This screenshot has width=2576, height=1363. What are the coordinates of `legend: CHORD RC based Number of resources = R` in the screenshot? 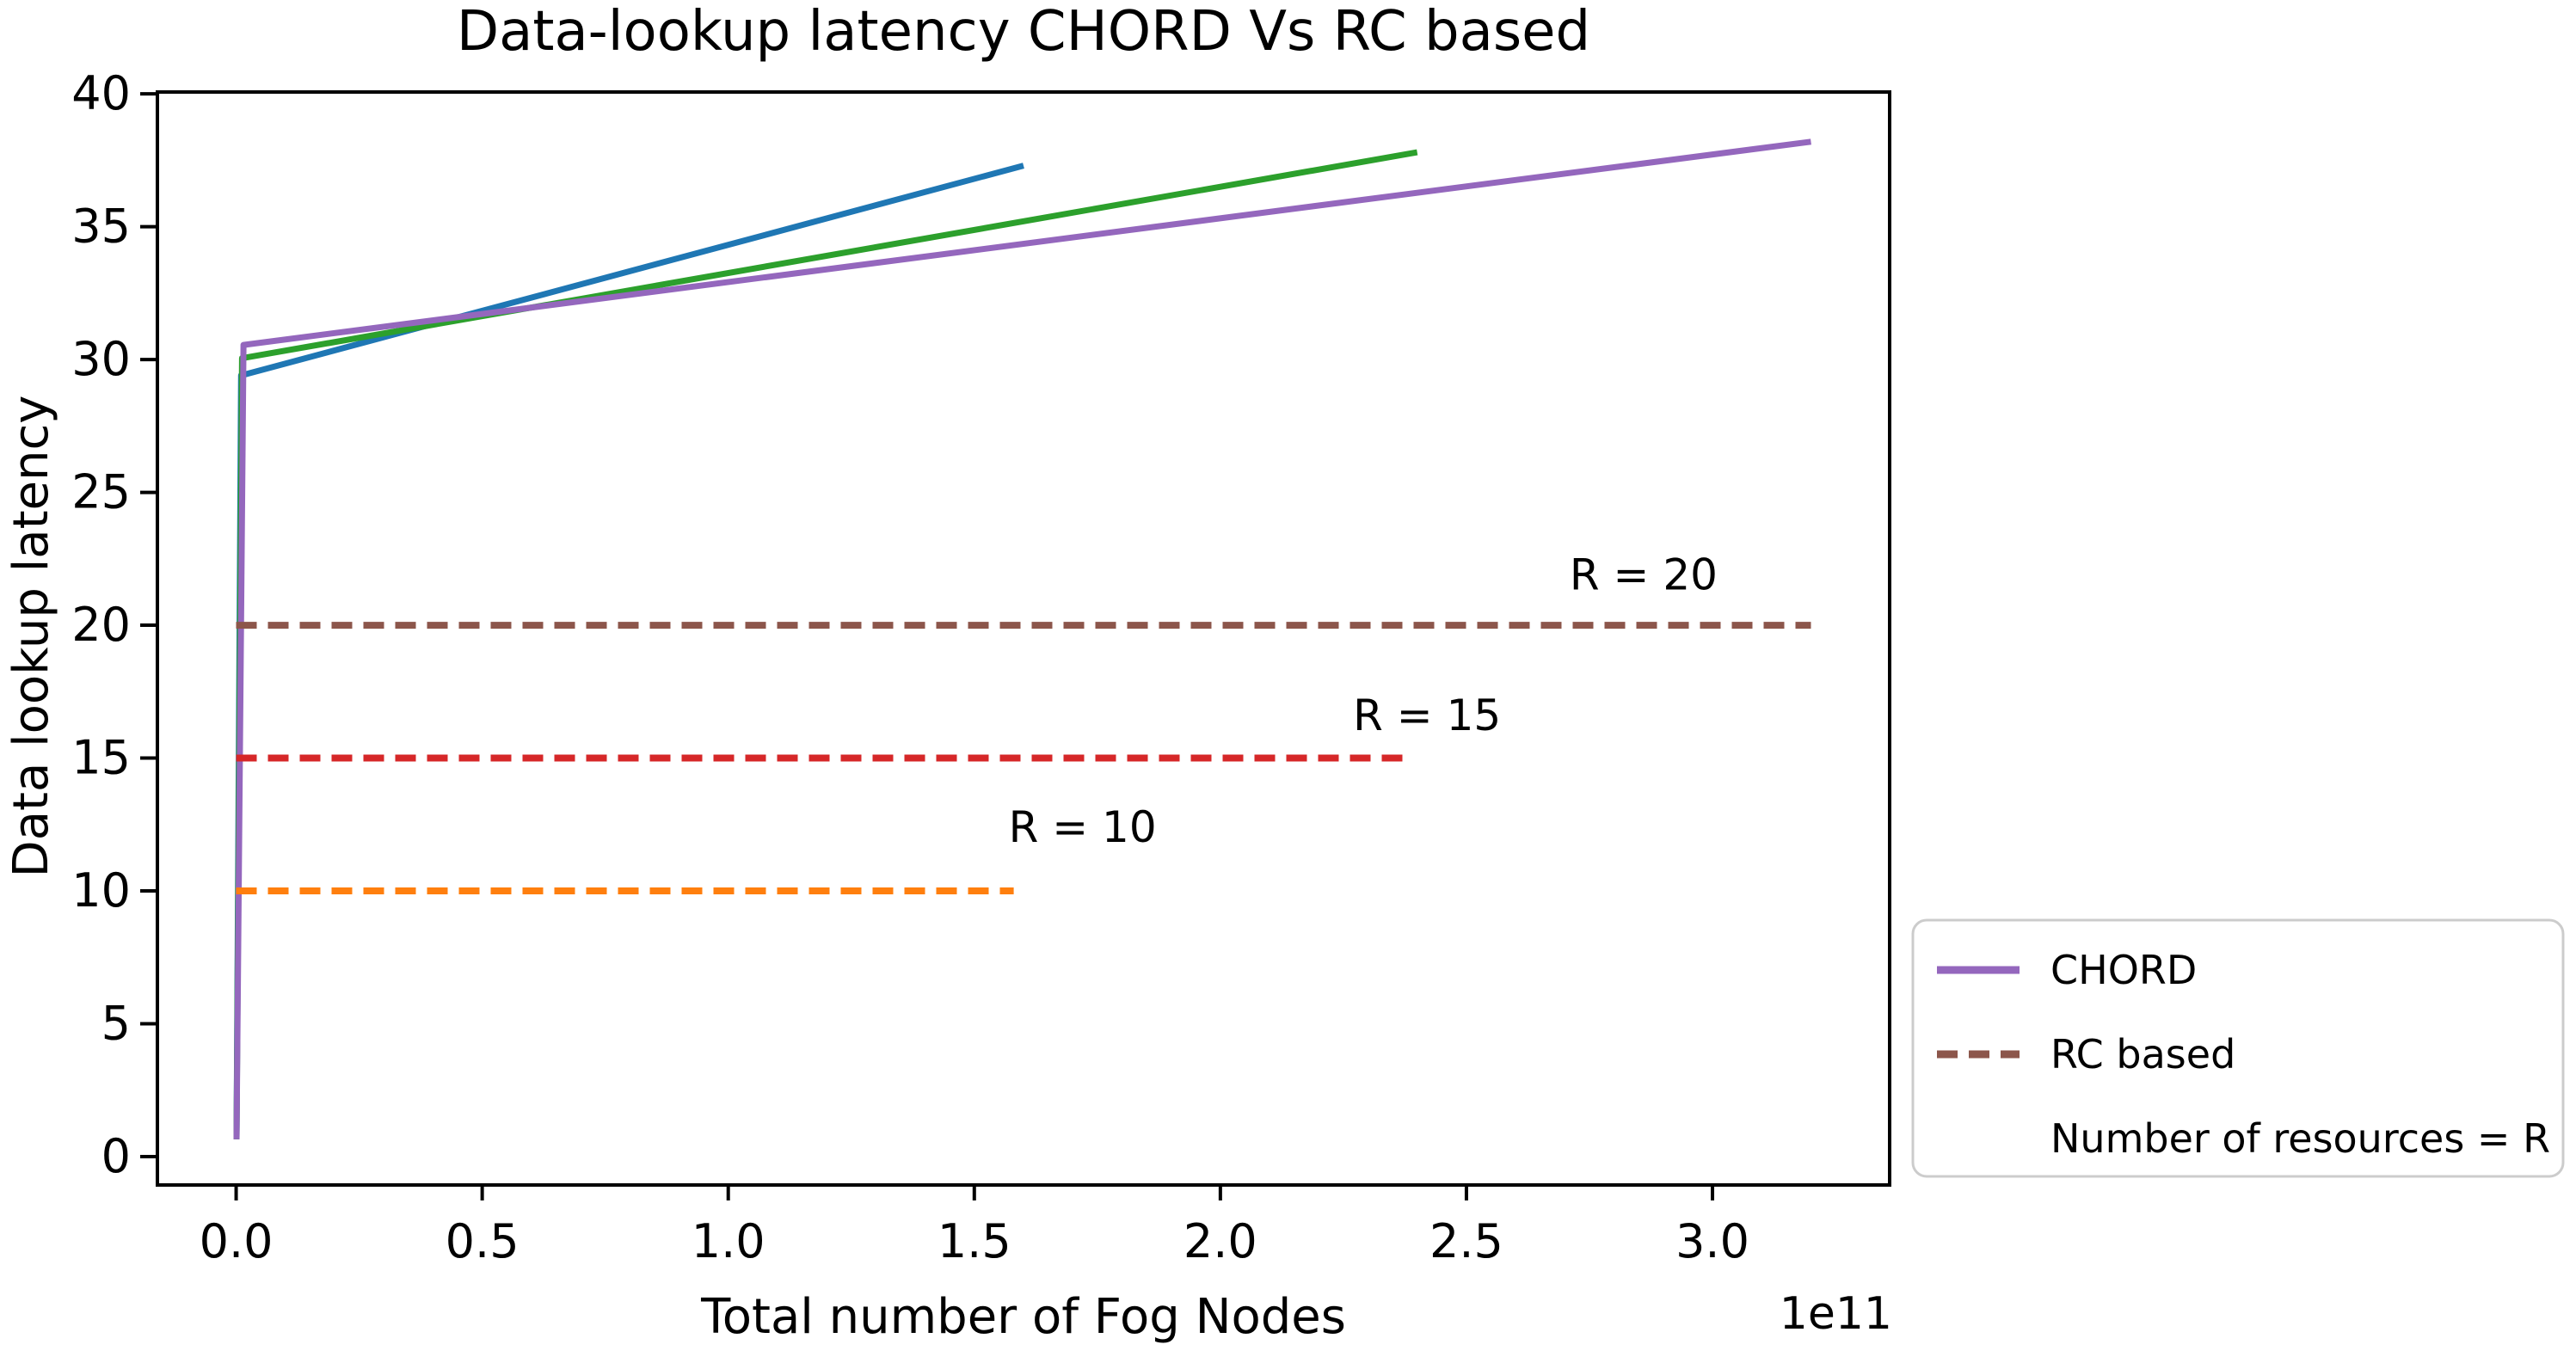 It's located at (2238, 1048).